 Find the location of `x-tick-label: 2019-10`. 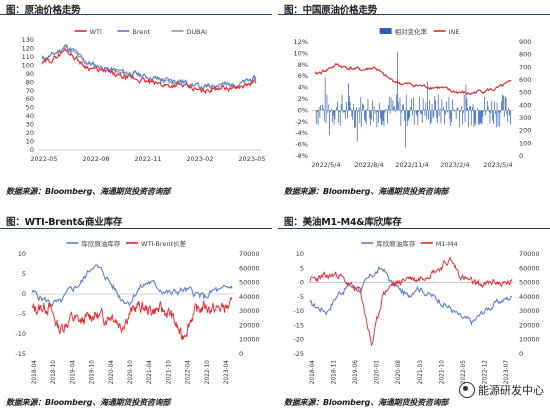

x-tick-label: 2019-10 is located at coordinates (93, 372).